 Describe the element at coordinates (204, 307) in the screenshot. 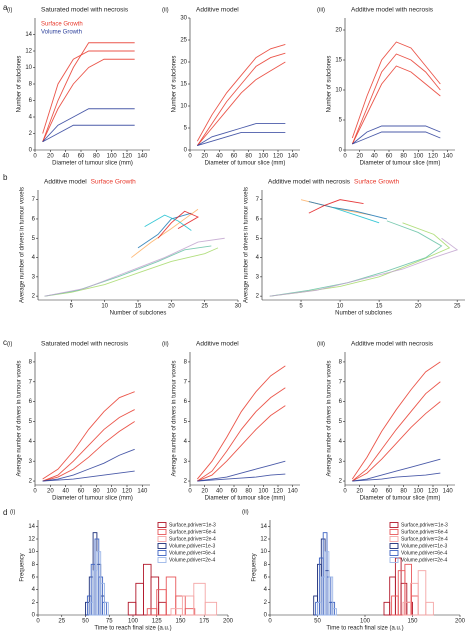

I see `x-tick-label: 25` at that location.